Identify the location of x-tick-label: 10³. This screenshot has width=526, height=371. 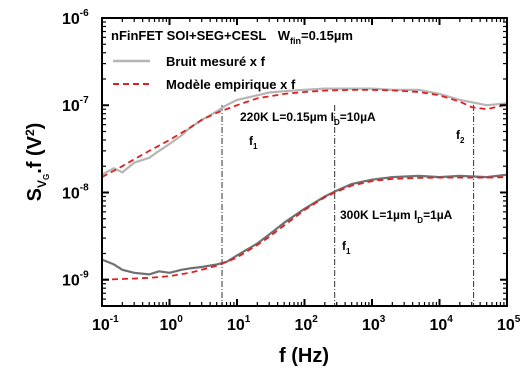
(374, 324).